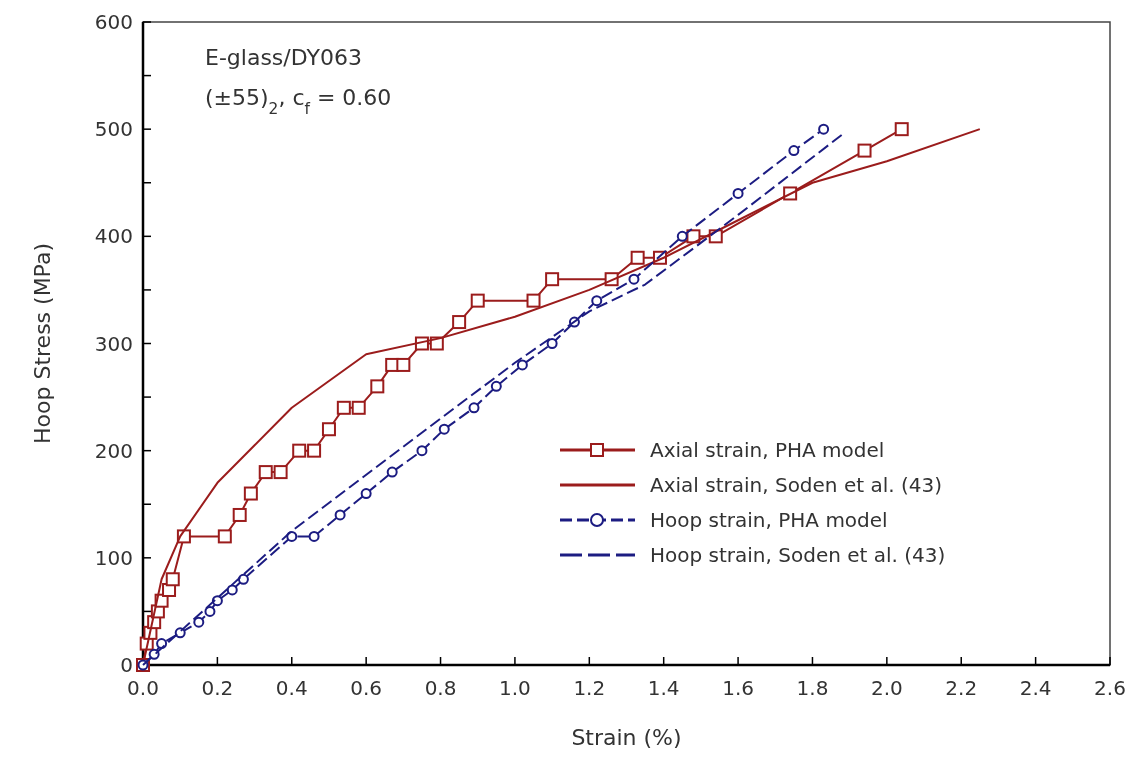  Describe the element at coordinates (626, 737) in the screenshot. I see `x-axis-title: Strain (%)` at that location.